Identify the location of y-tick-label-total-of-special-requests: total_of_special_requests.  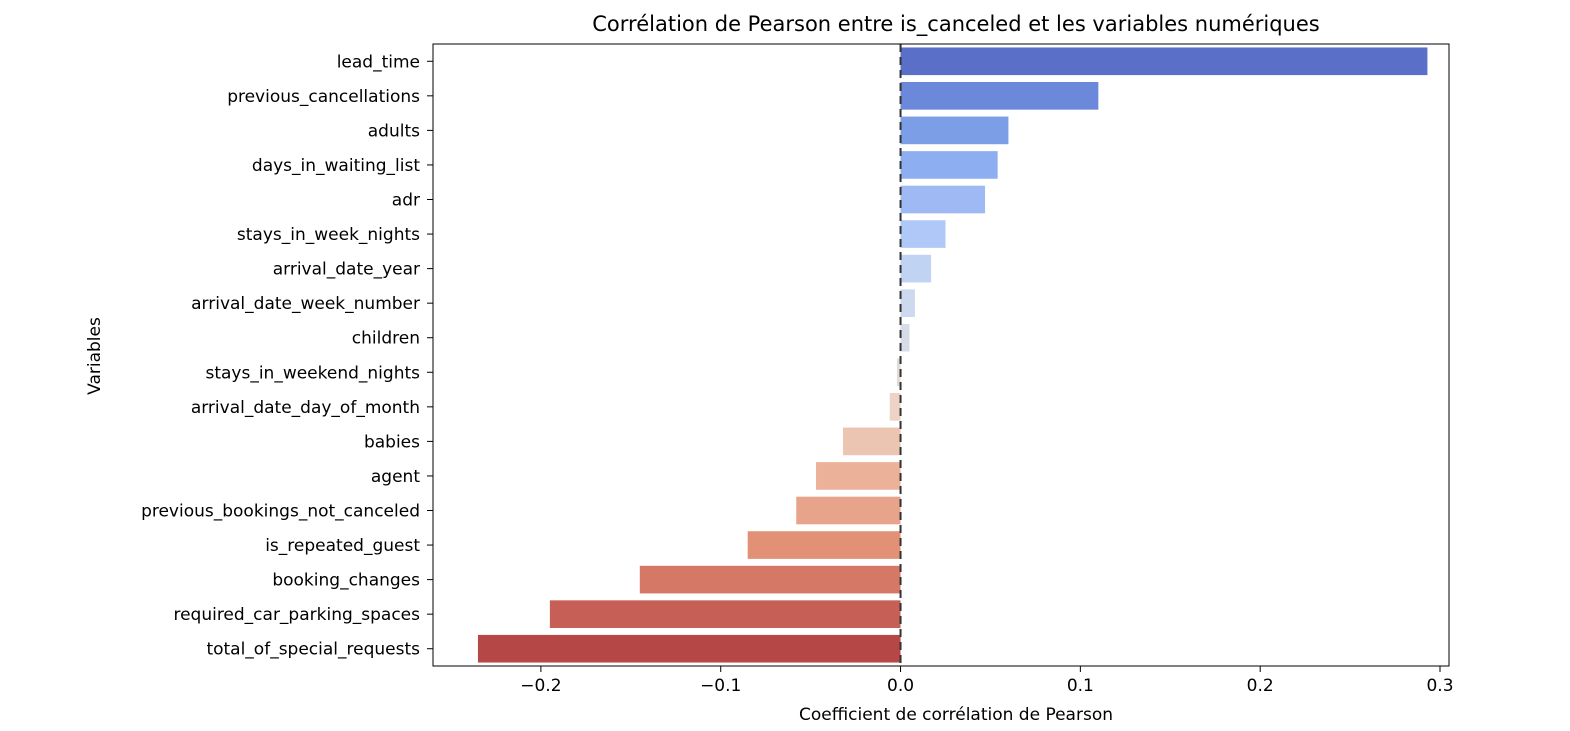
(313, 650).